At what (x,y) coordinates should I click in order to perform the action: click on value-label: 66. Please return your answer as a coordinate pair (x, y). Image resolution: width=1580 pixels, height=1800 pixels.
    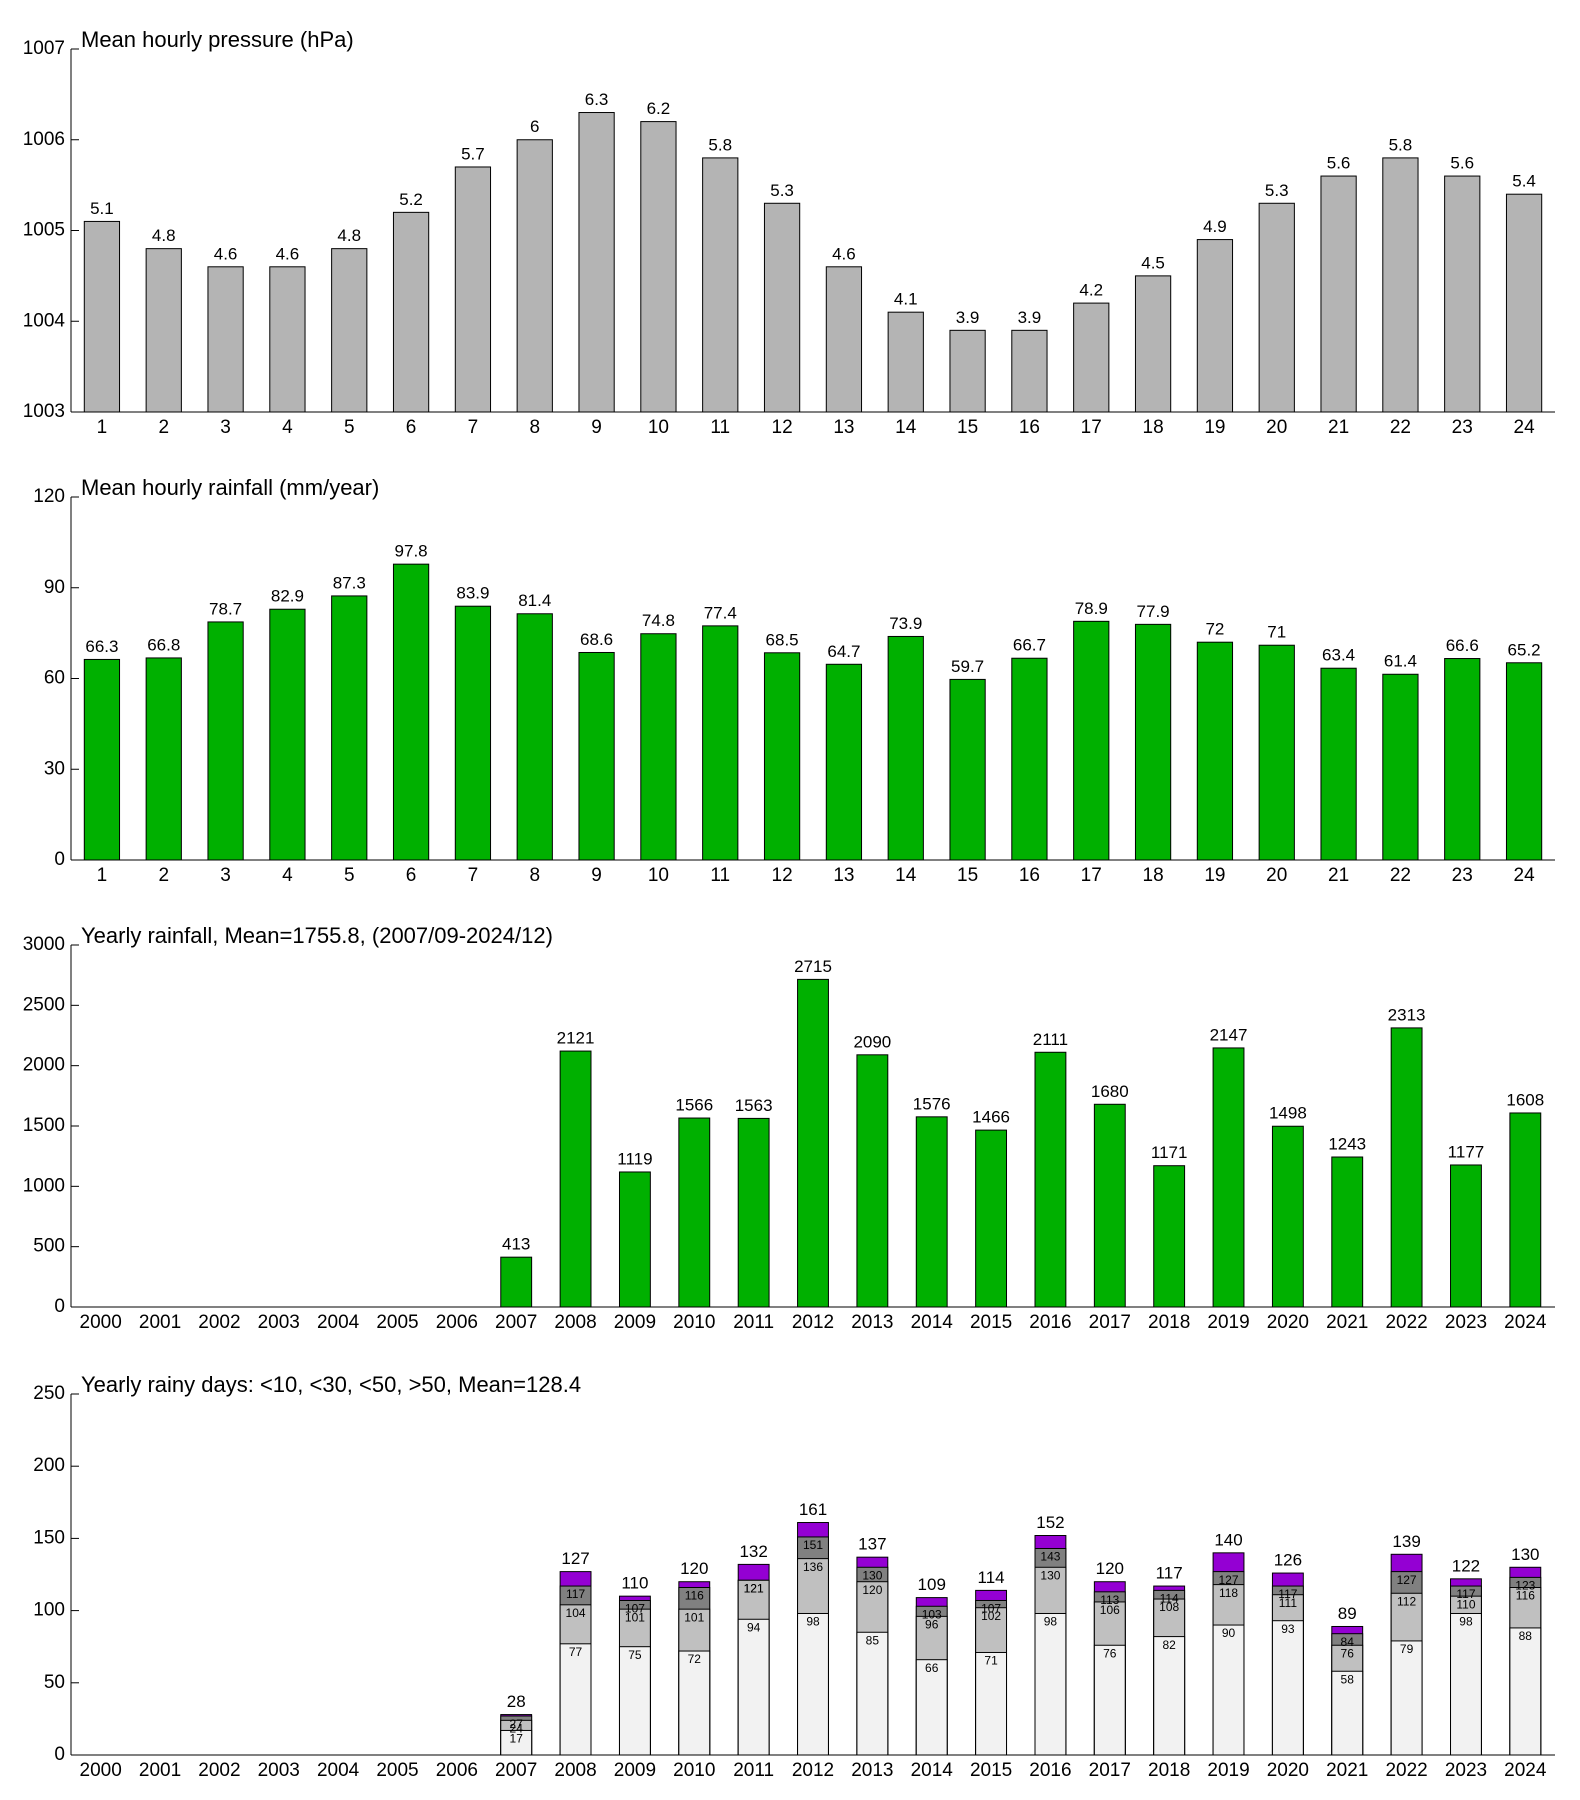
    Looking at the image, I should click on (932, 1668).